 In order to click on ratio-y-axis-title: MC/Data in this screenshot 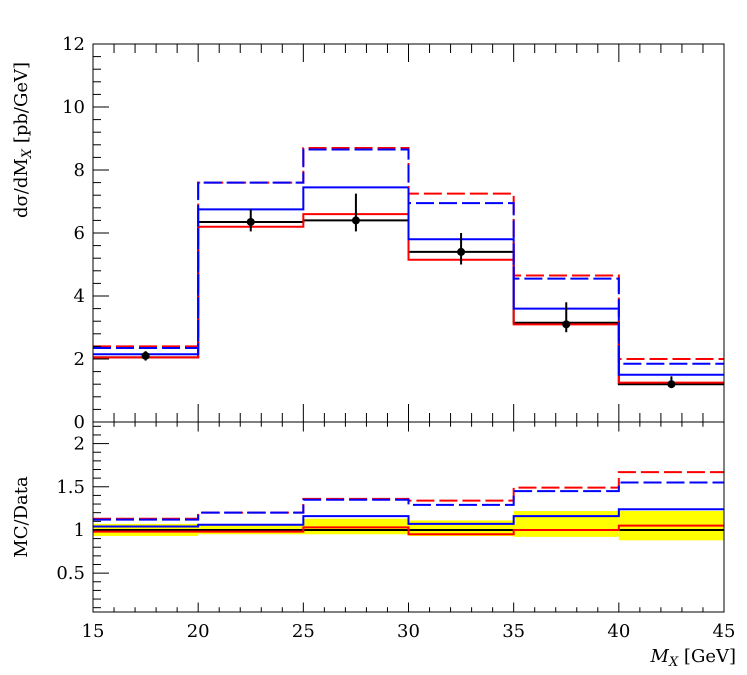, I will do `click(21, 517)`.